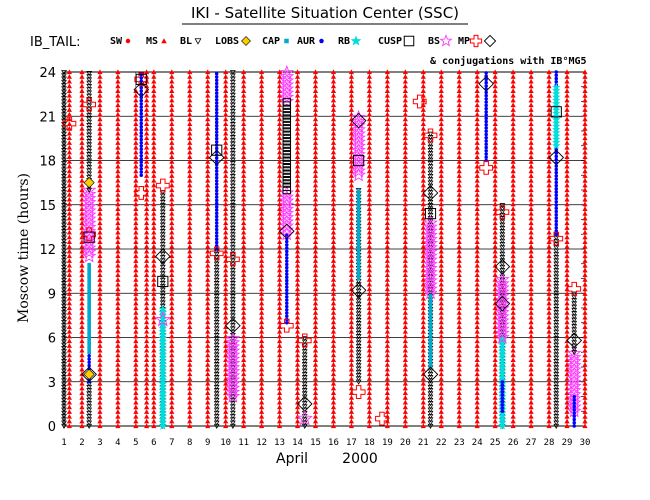 The width and height of the screenshot is (650, 500). What do you see at coordinates (310, 41) in the screenshot?
I see `legend-entry-aur: AUR` at bounding box center [310, 41].